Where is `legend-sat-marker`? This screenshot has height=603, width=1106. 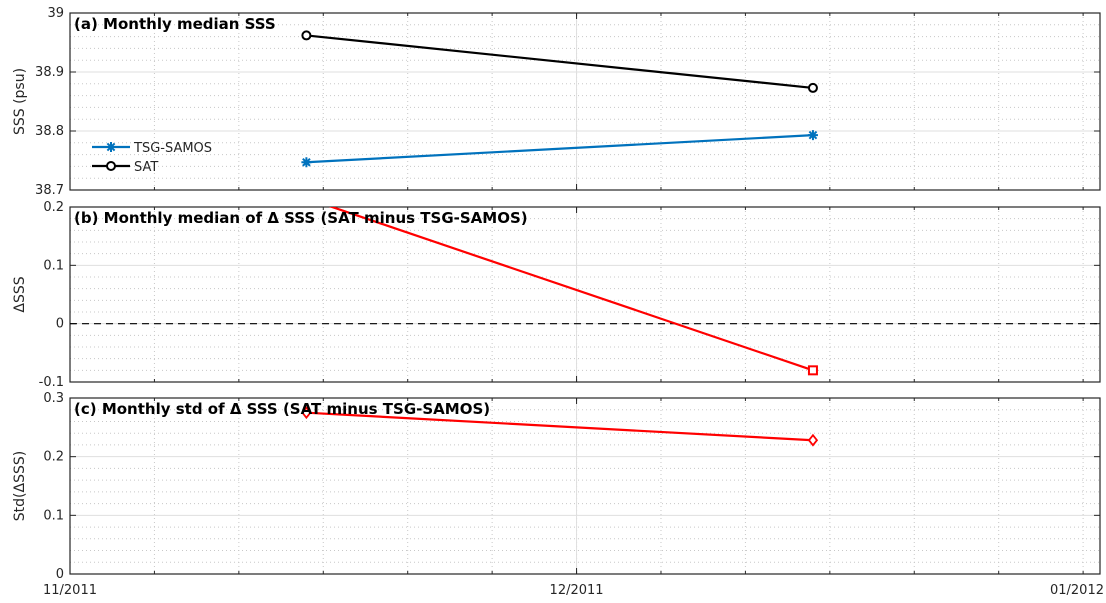 legend-sat-marker is located at coordinates (111, 166).